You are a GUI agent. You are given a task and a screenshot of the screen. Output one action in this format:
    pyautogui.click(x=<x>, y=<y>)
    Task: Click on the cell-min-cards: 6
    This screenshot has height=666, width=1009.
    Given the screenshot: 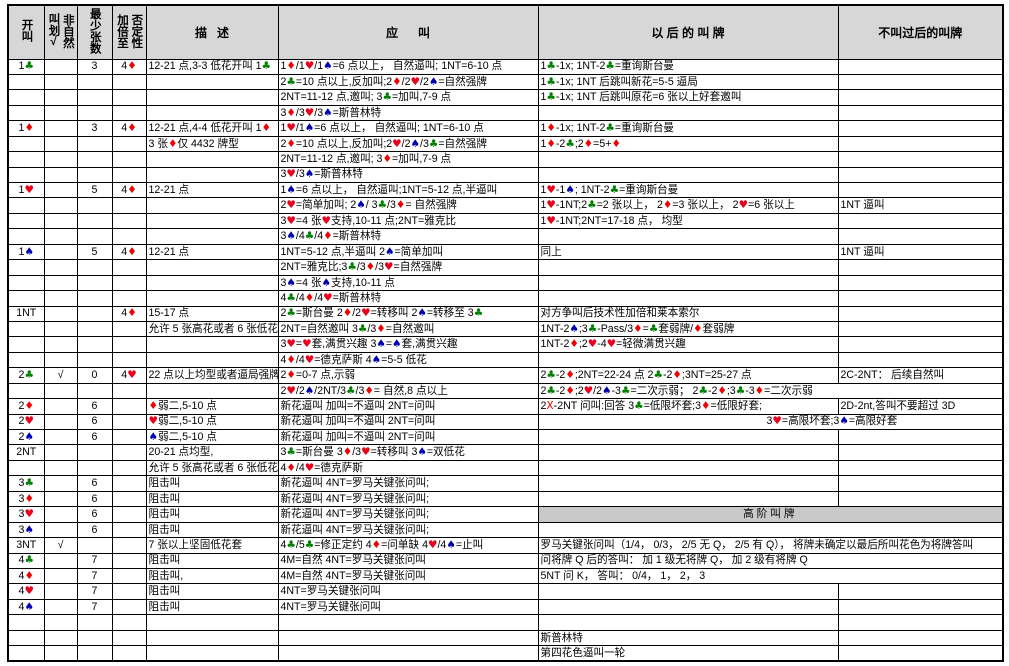 What is the action you would take?
    pyautogui.click(x=94, y=406)
    